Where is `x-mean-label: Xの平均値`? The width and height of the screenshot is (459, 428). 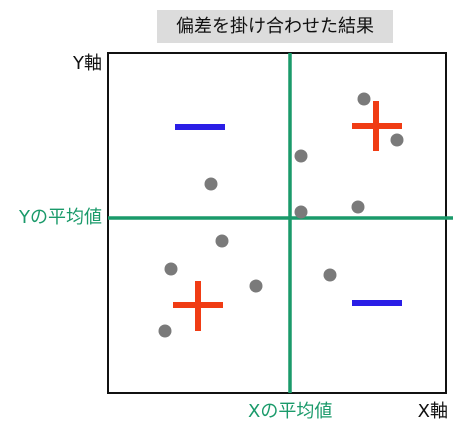
x-mean-label: Xの平均値 is located at coordinates (290, 411).